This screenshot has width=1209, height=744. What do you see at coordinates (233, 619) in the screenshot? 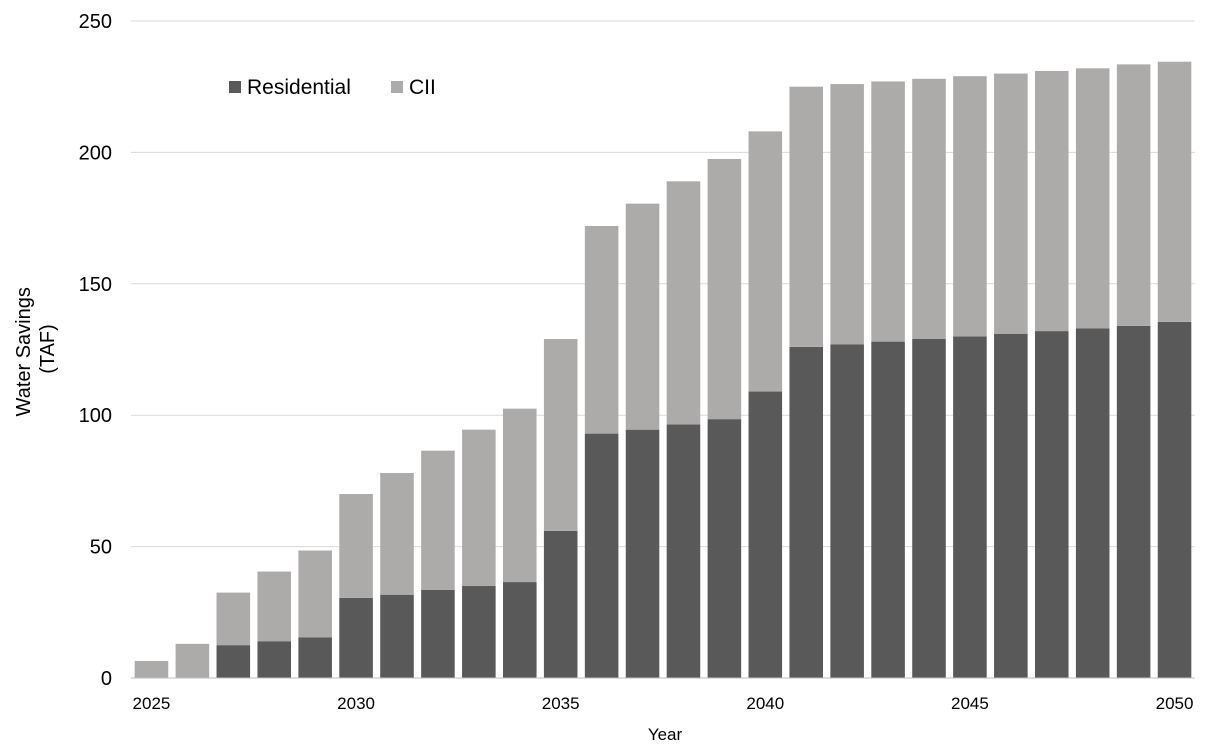
I see `bar-cii-2027` at bounding box center [233, 619].